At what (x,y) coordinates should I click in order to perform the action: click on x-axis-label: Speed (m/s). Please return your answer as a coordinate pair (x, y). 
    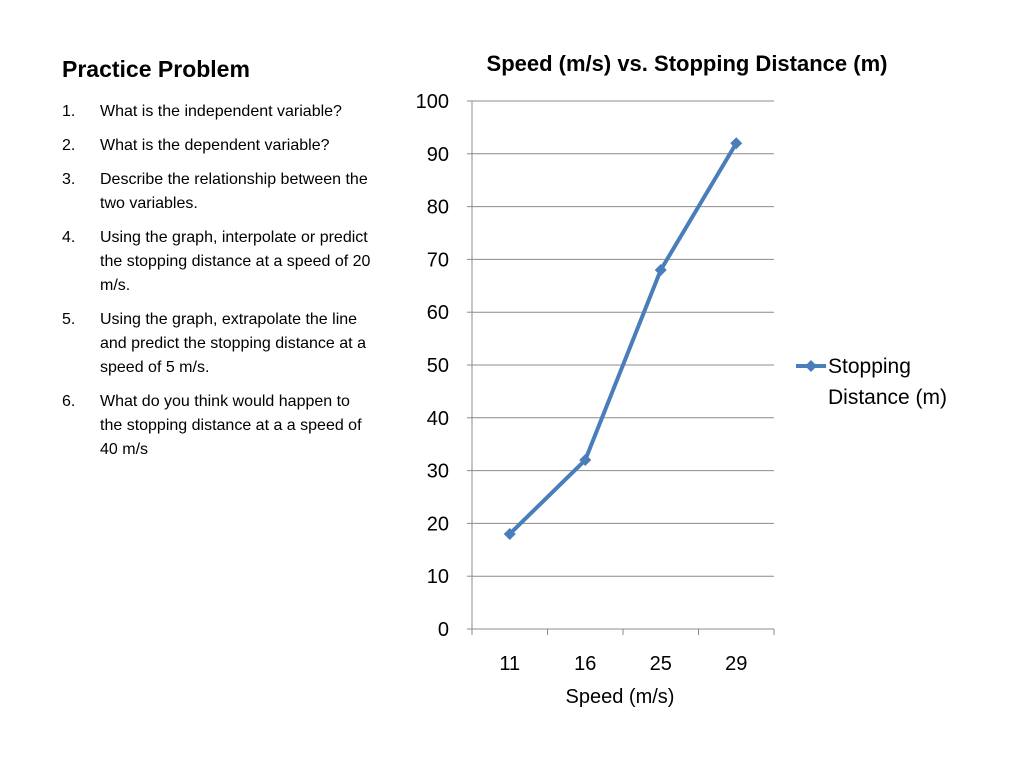
    Looking at the image, I should click on (620, 697).